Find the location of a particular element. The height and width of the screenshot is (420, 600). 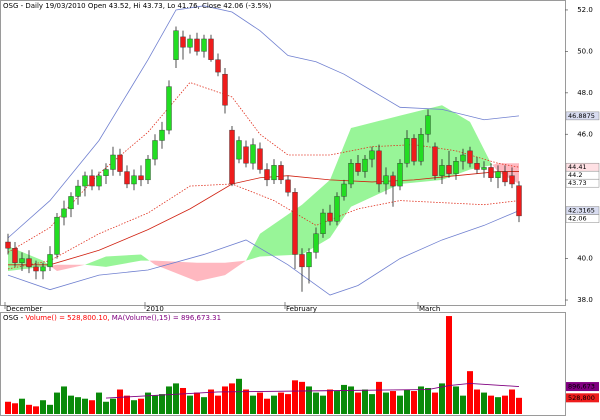

price-flag-label: 42.06 is located at coordinates (577, 219).